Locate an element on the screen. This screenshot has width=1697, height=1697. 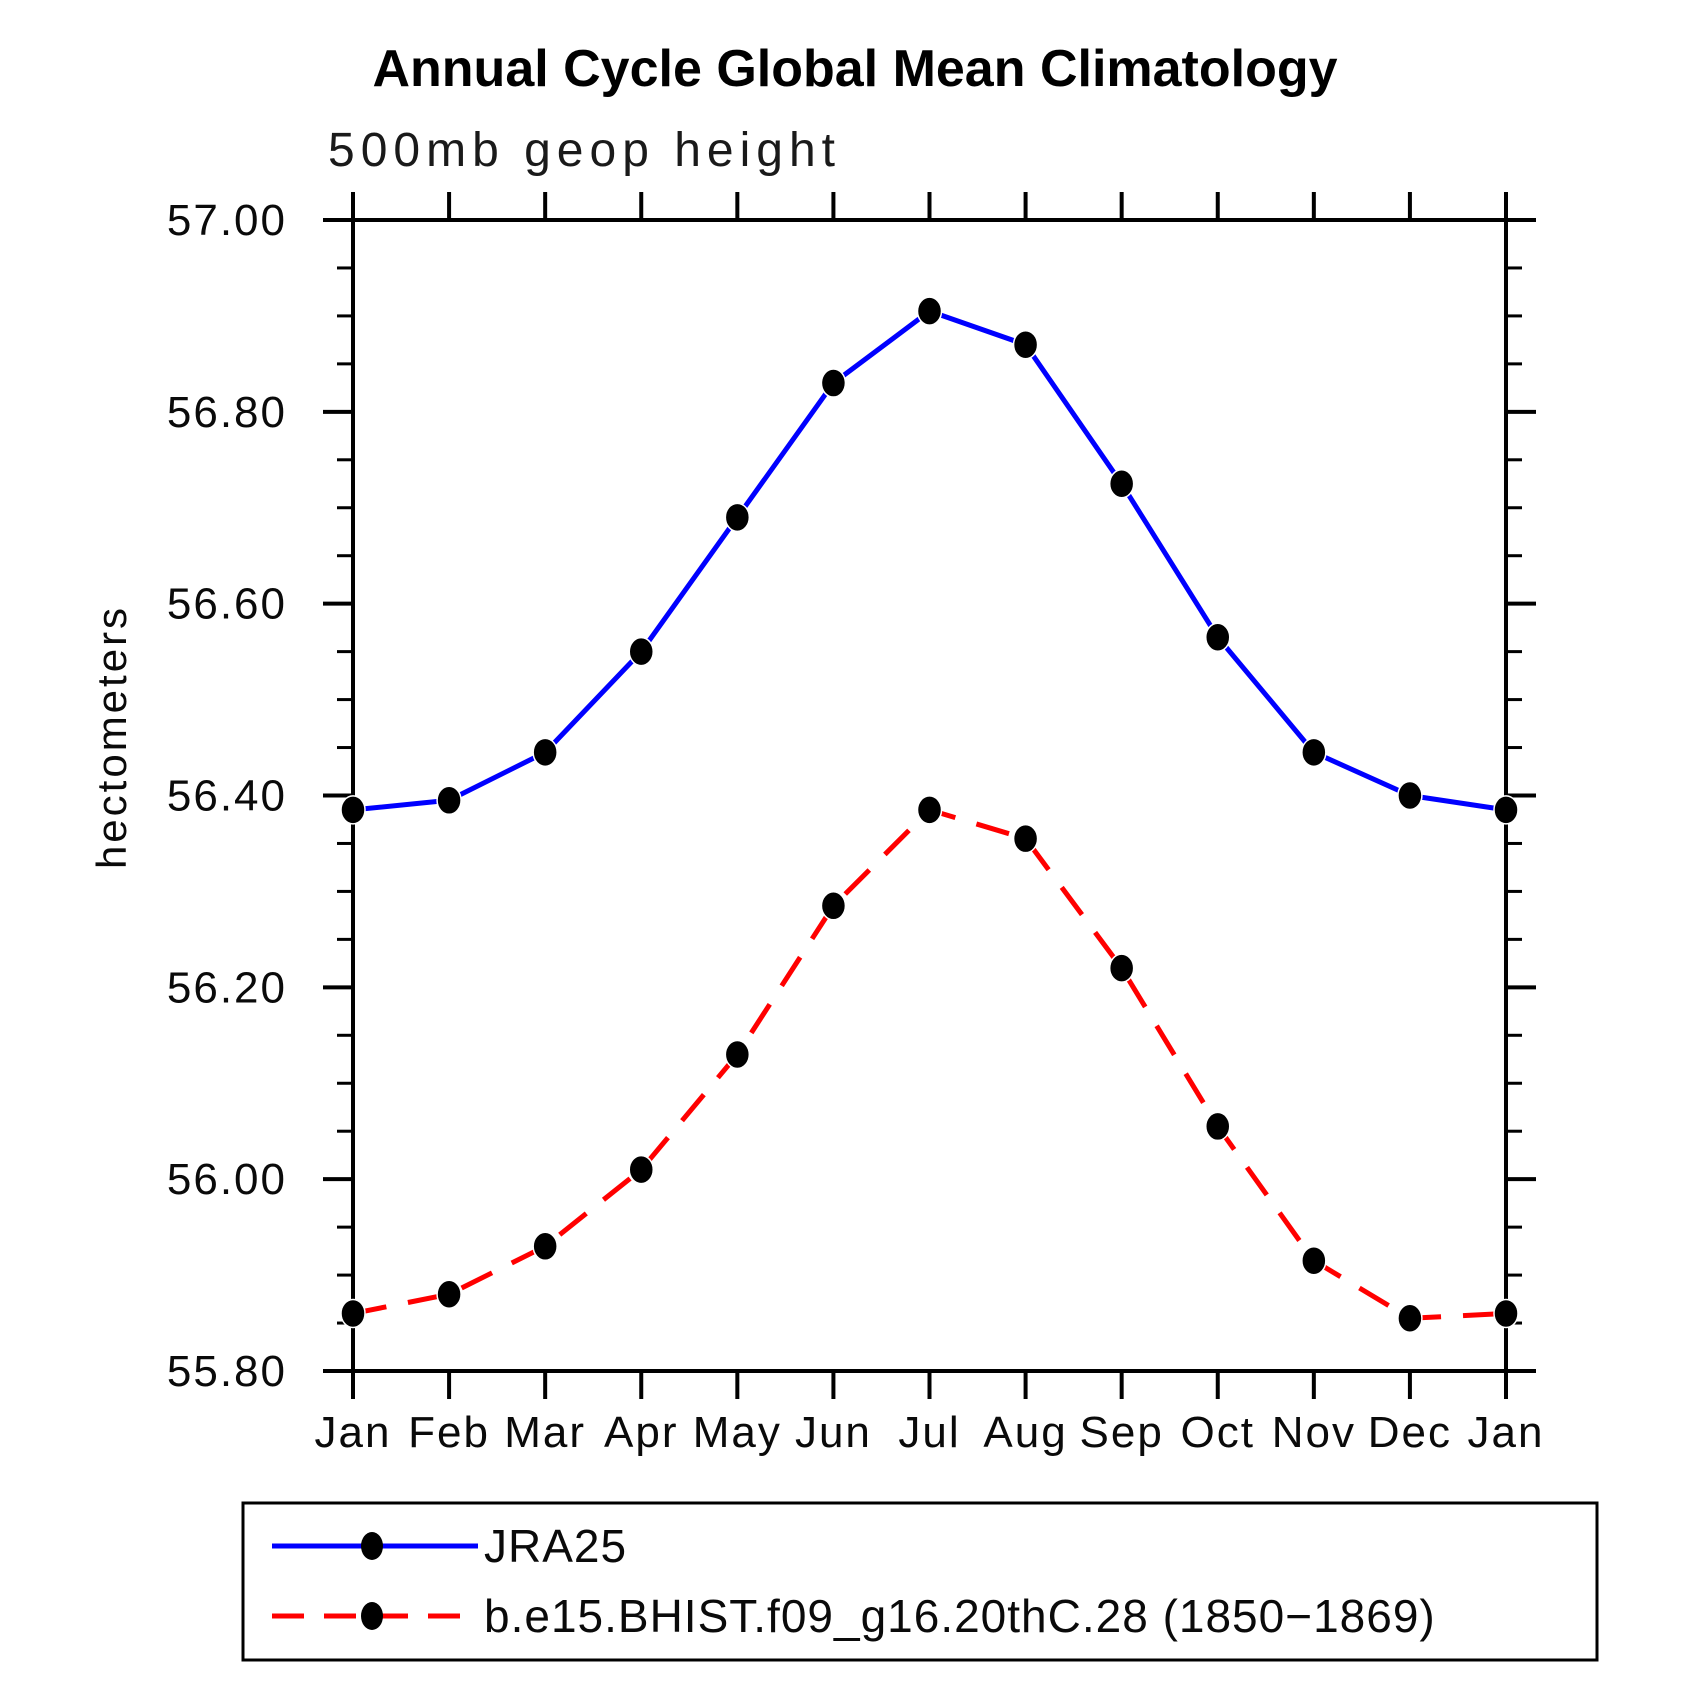
y-axis-label: hectometers is located at coordinates (111, 737).